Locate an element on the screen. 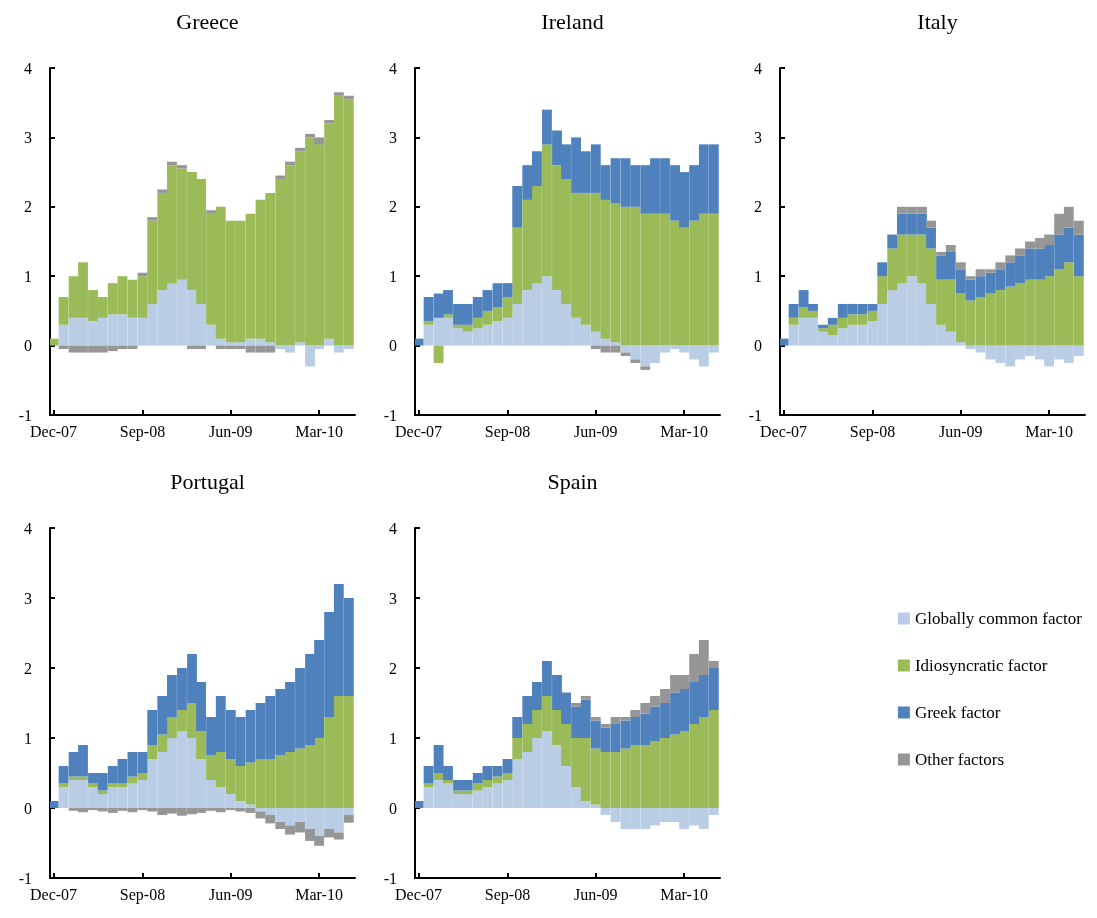 The height and width of the screenshot is (918, 1097). chart-title: Ireland is located at coordinates (572, 21).